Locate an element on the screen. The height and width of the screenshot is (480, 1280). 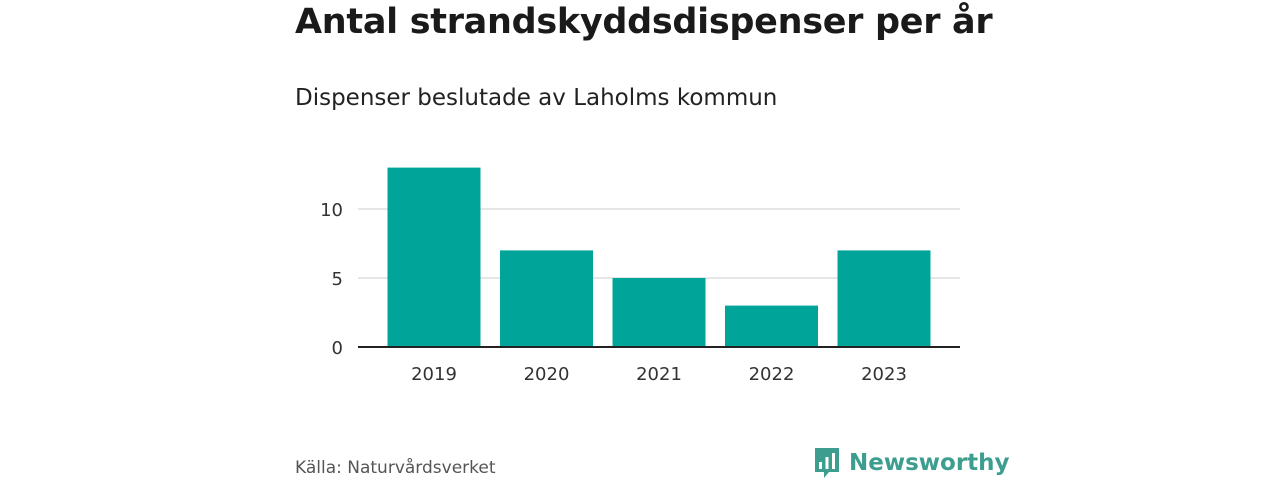
chart-title: Antal strandskyddsdispenser per år is located at coordinates (644, 22).